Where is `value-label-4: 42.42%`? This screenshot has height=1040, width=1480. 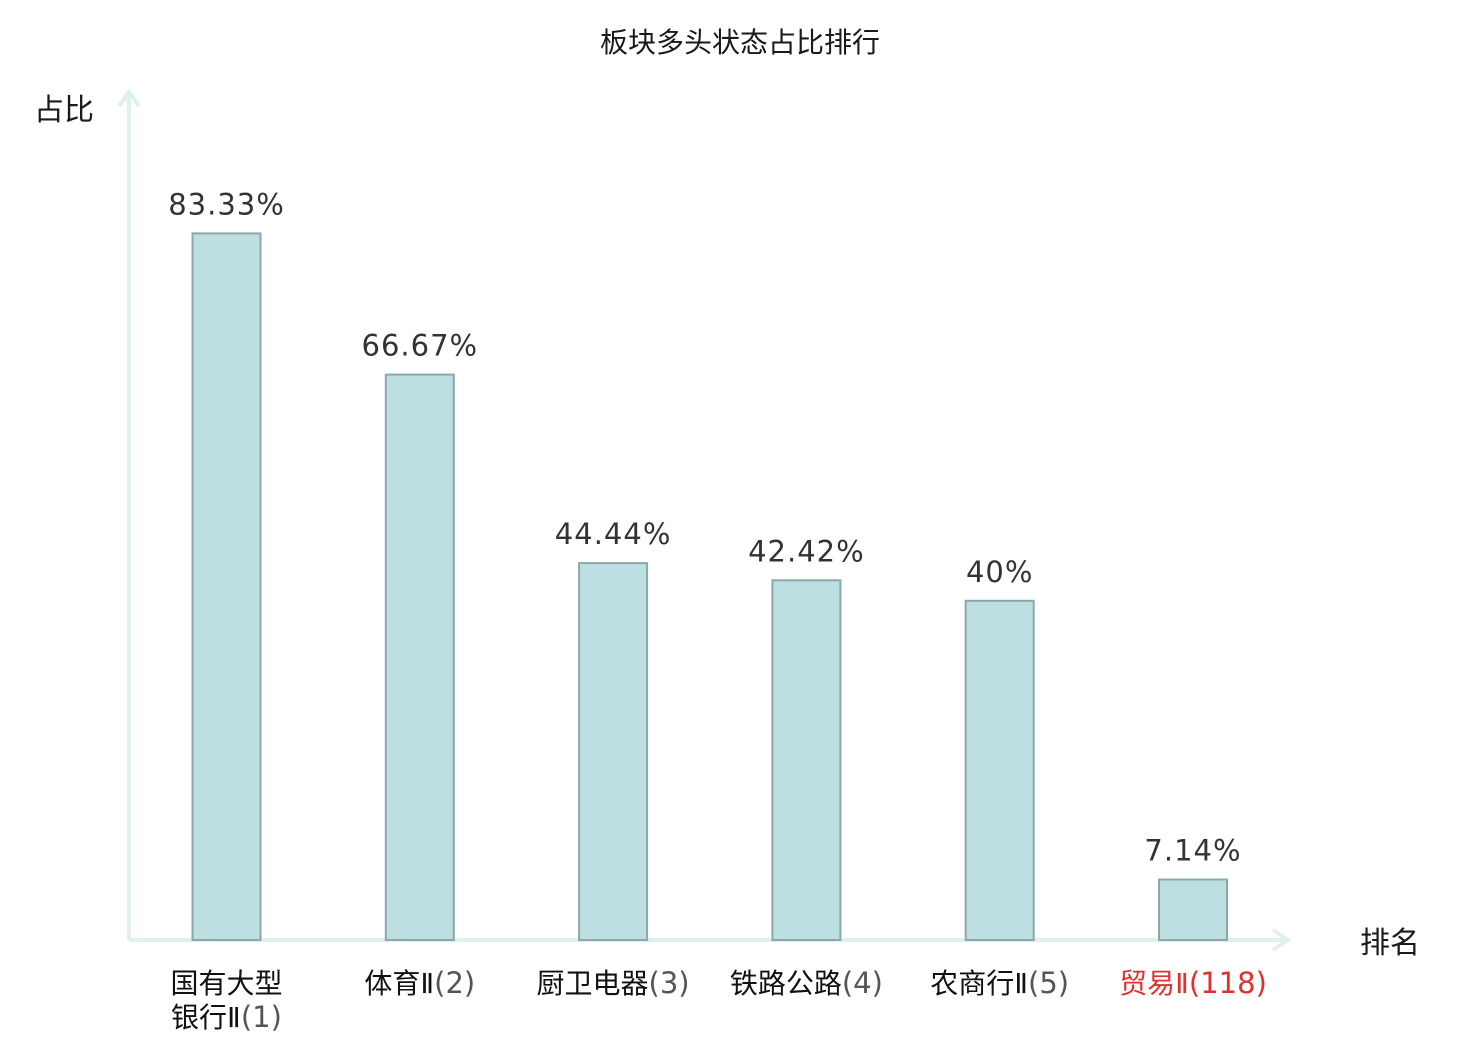
value-label-4: 42.42% is located at coordinates (806, 551).